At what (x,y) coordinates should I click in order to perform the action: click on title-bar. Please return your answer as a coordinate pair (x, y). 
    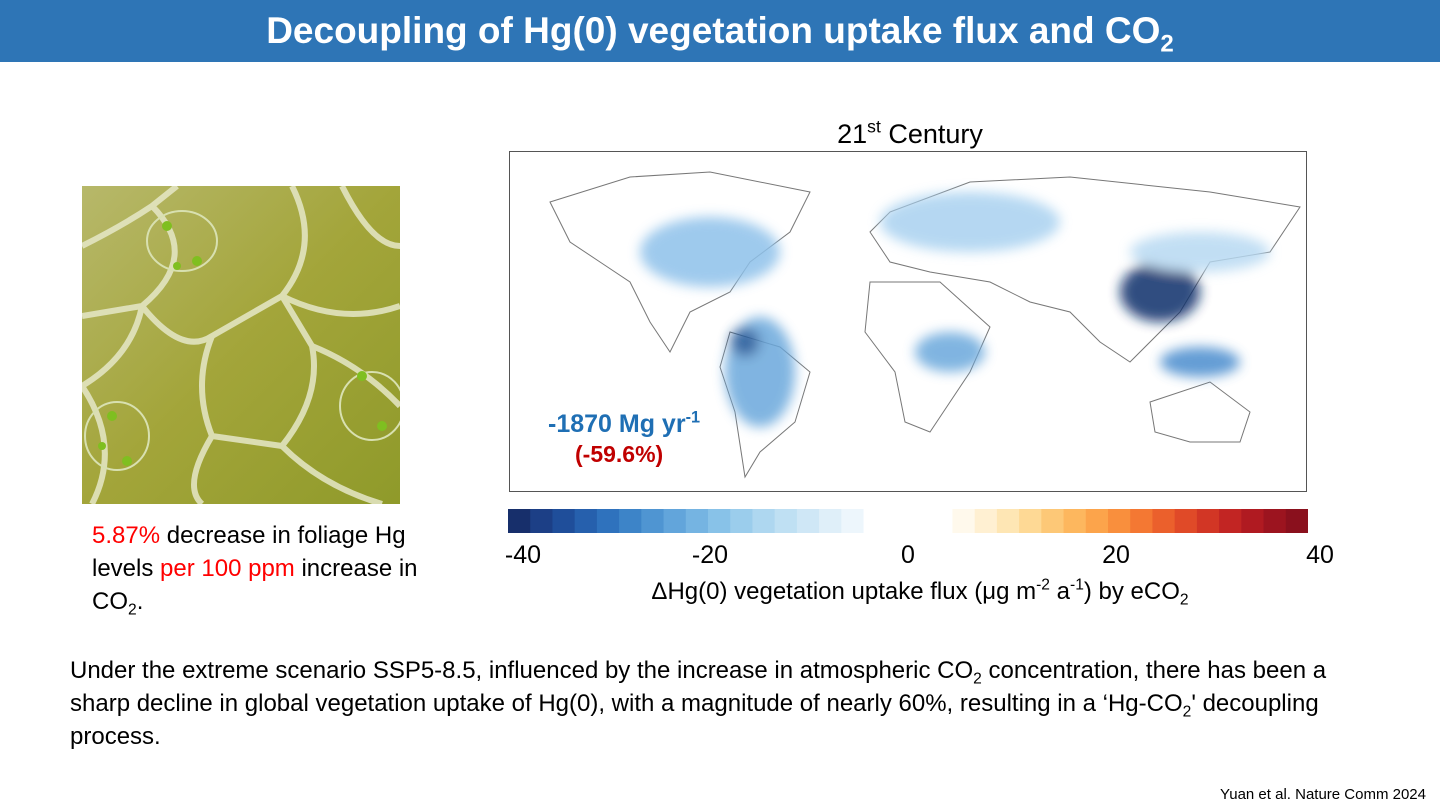
    Looking at the image, I should click on (720, 31).